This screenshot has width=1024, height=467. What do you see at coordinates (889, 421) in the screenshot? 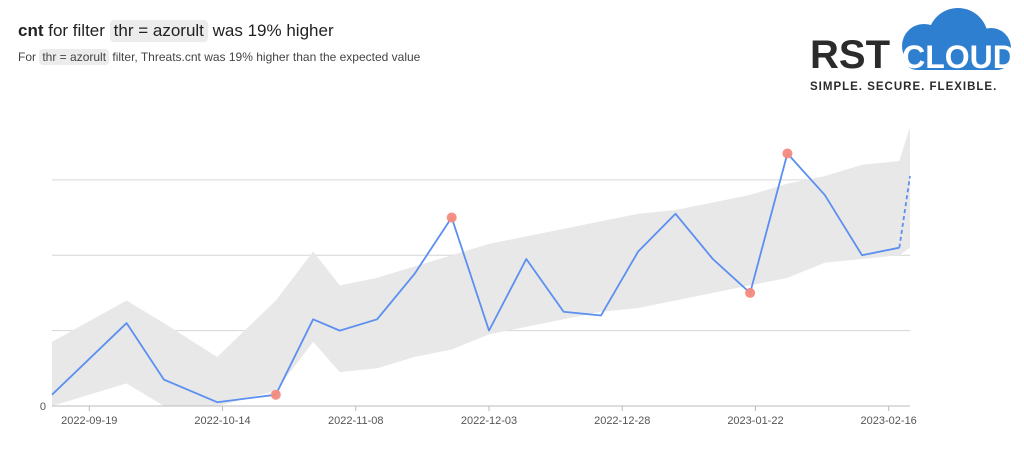
I see `x-tick-label: 2023-02-16` at bounding box center [889, 421].